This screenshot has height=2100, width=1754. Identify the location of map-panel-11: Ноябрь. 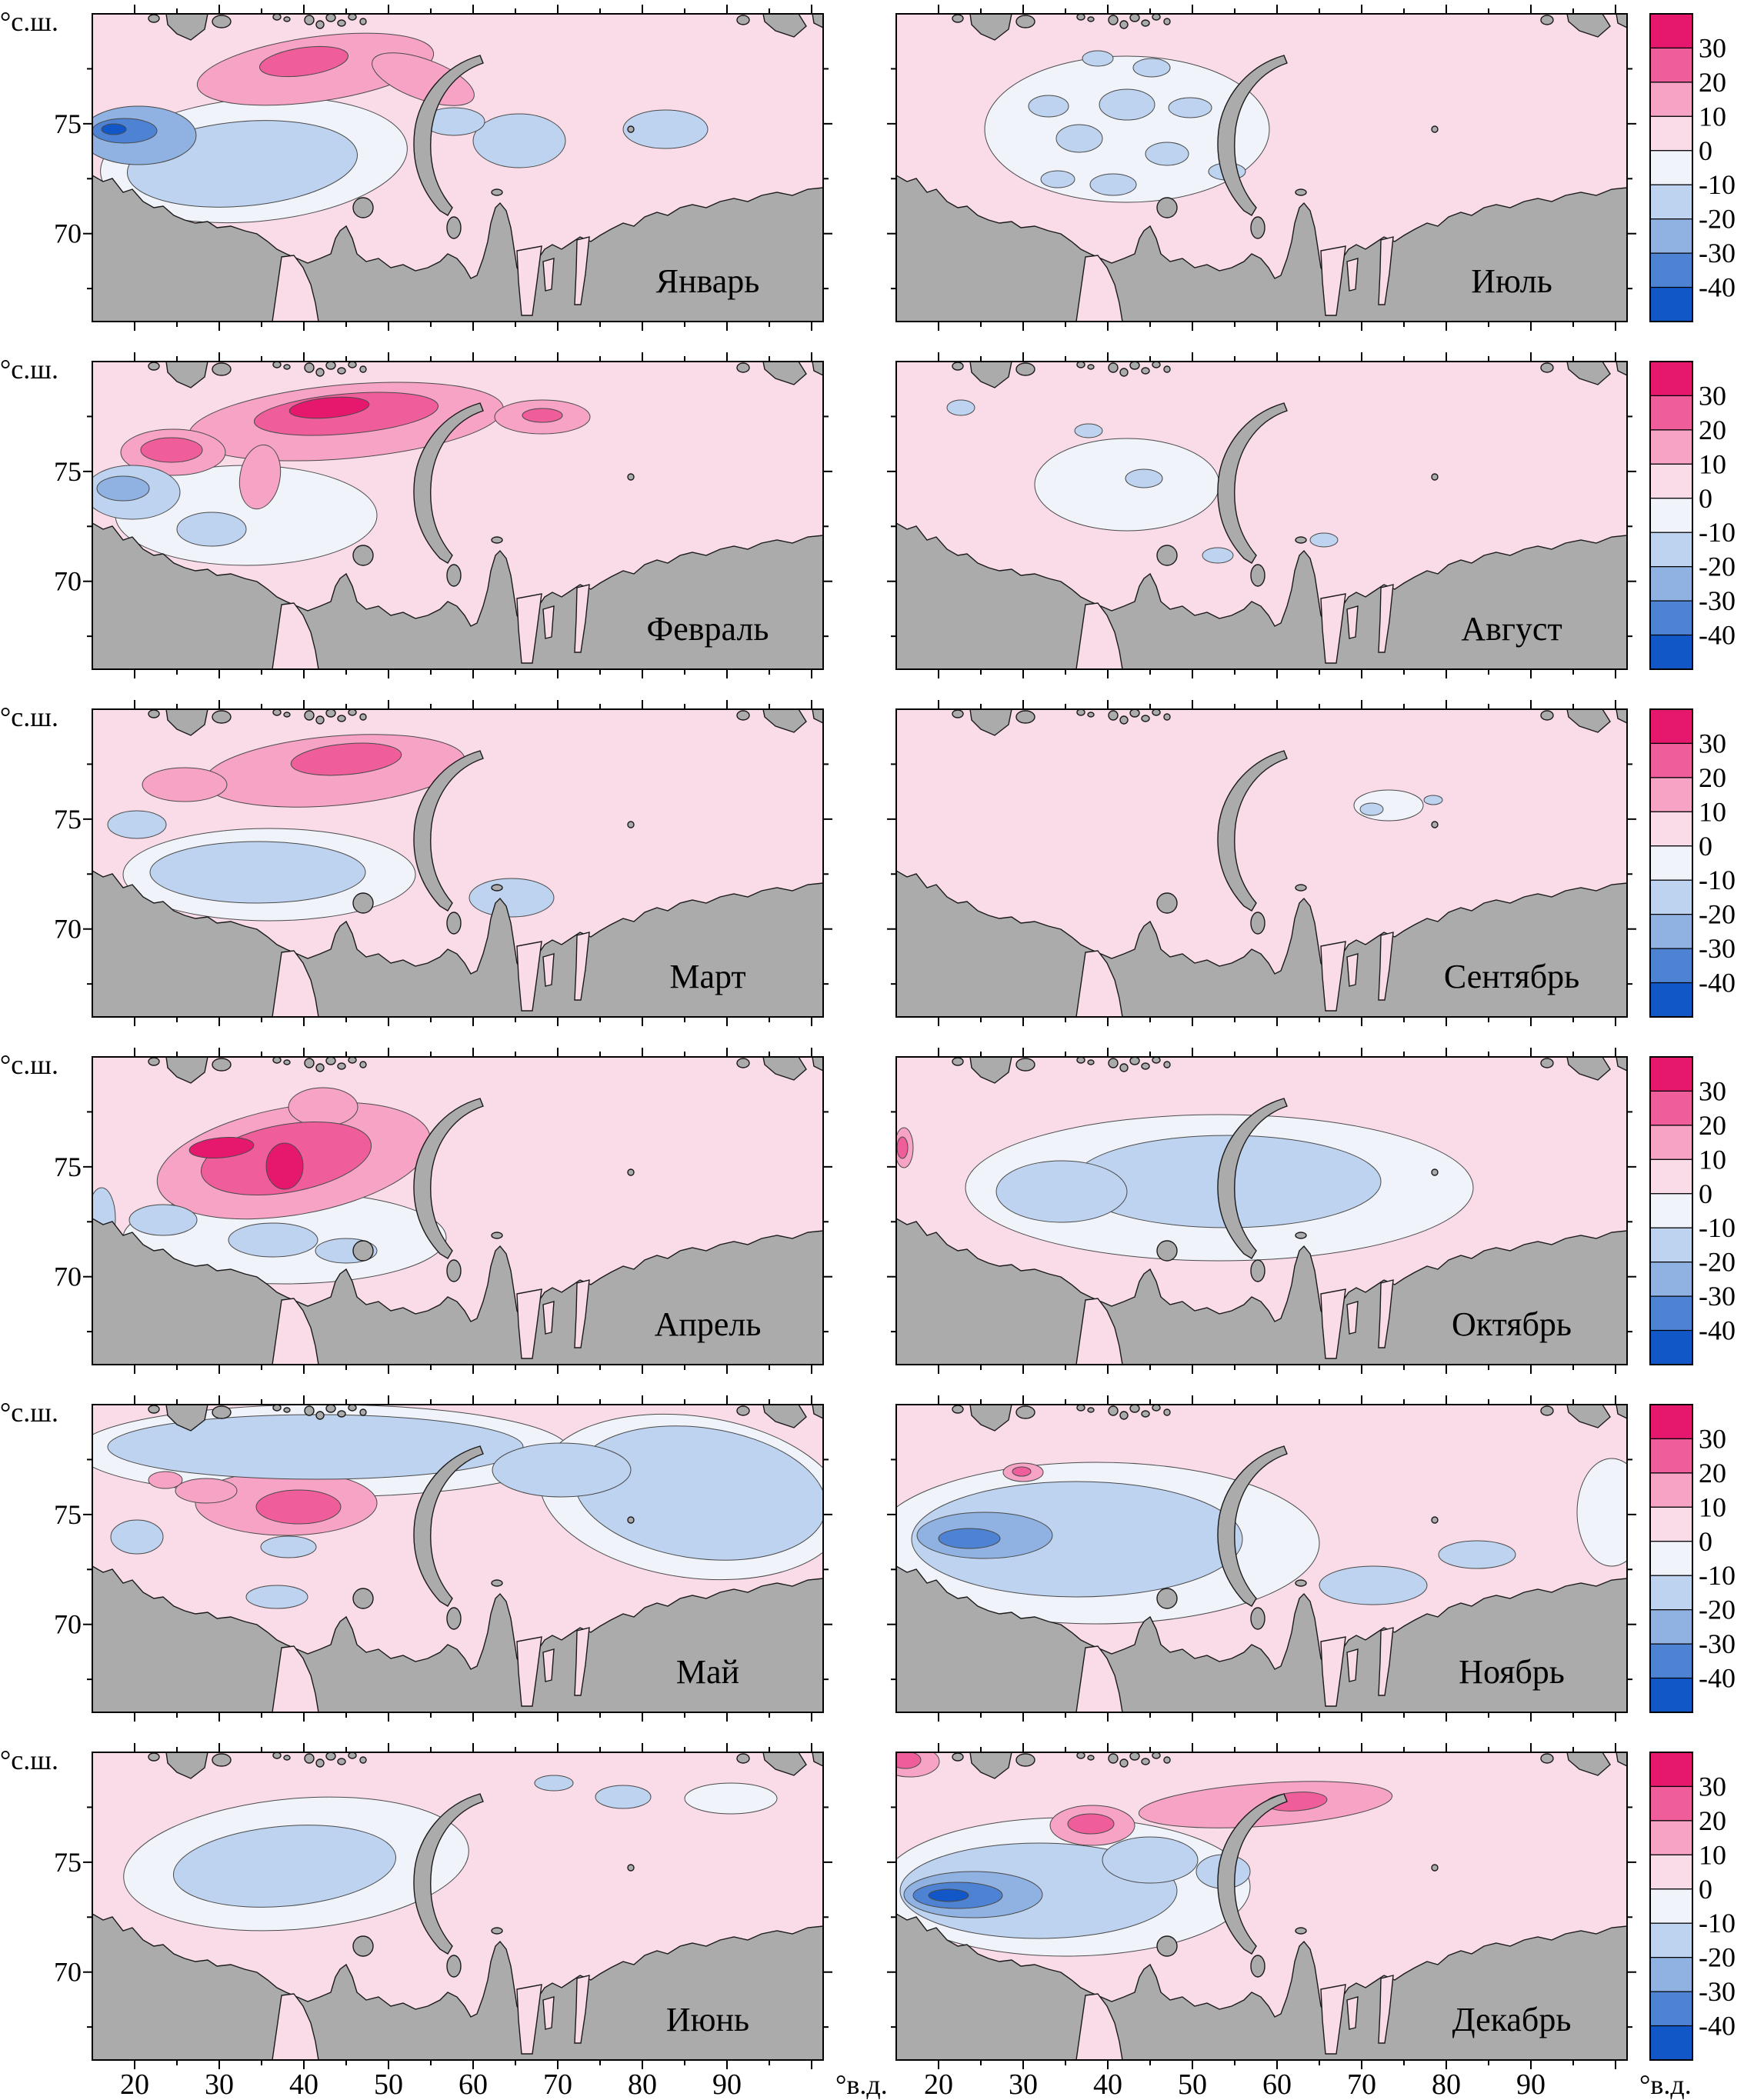
(1261, 1559).